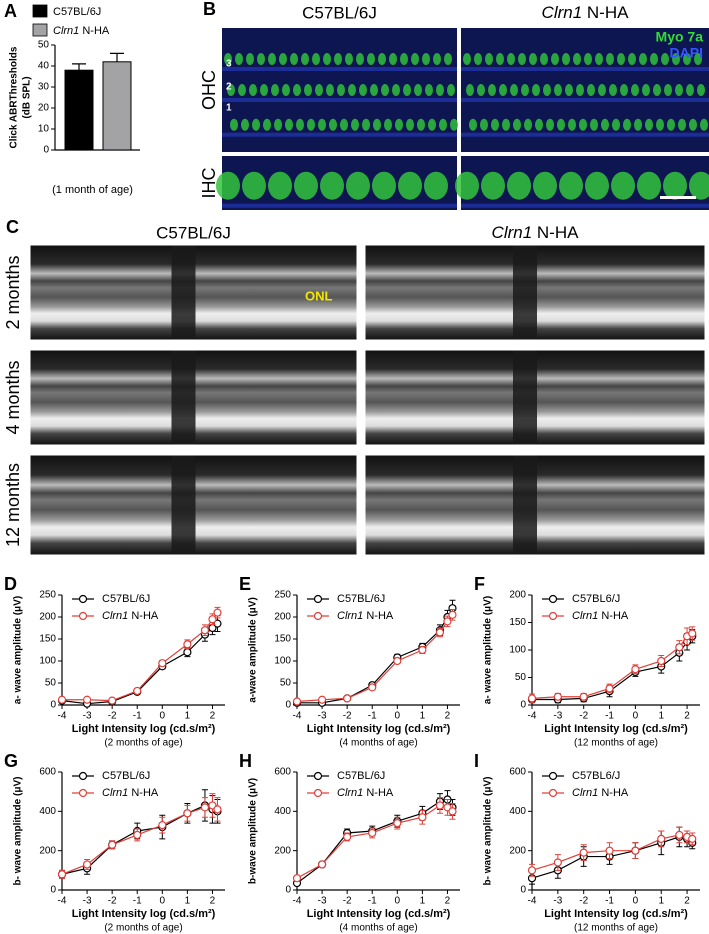 The height and width of the screenshot is (934, 709). Describe the element at coordinates (13, 397) in the screenshot. I see `row-label: 4 months` at that location.